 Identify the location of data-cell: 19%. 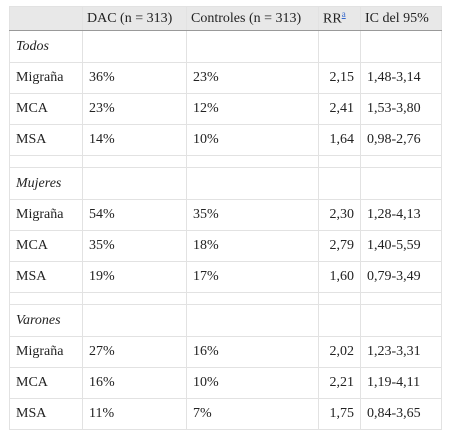
(134, 277).